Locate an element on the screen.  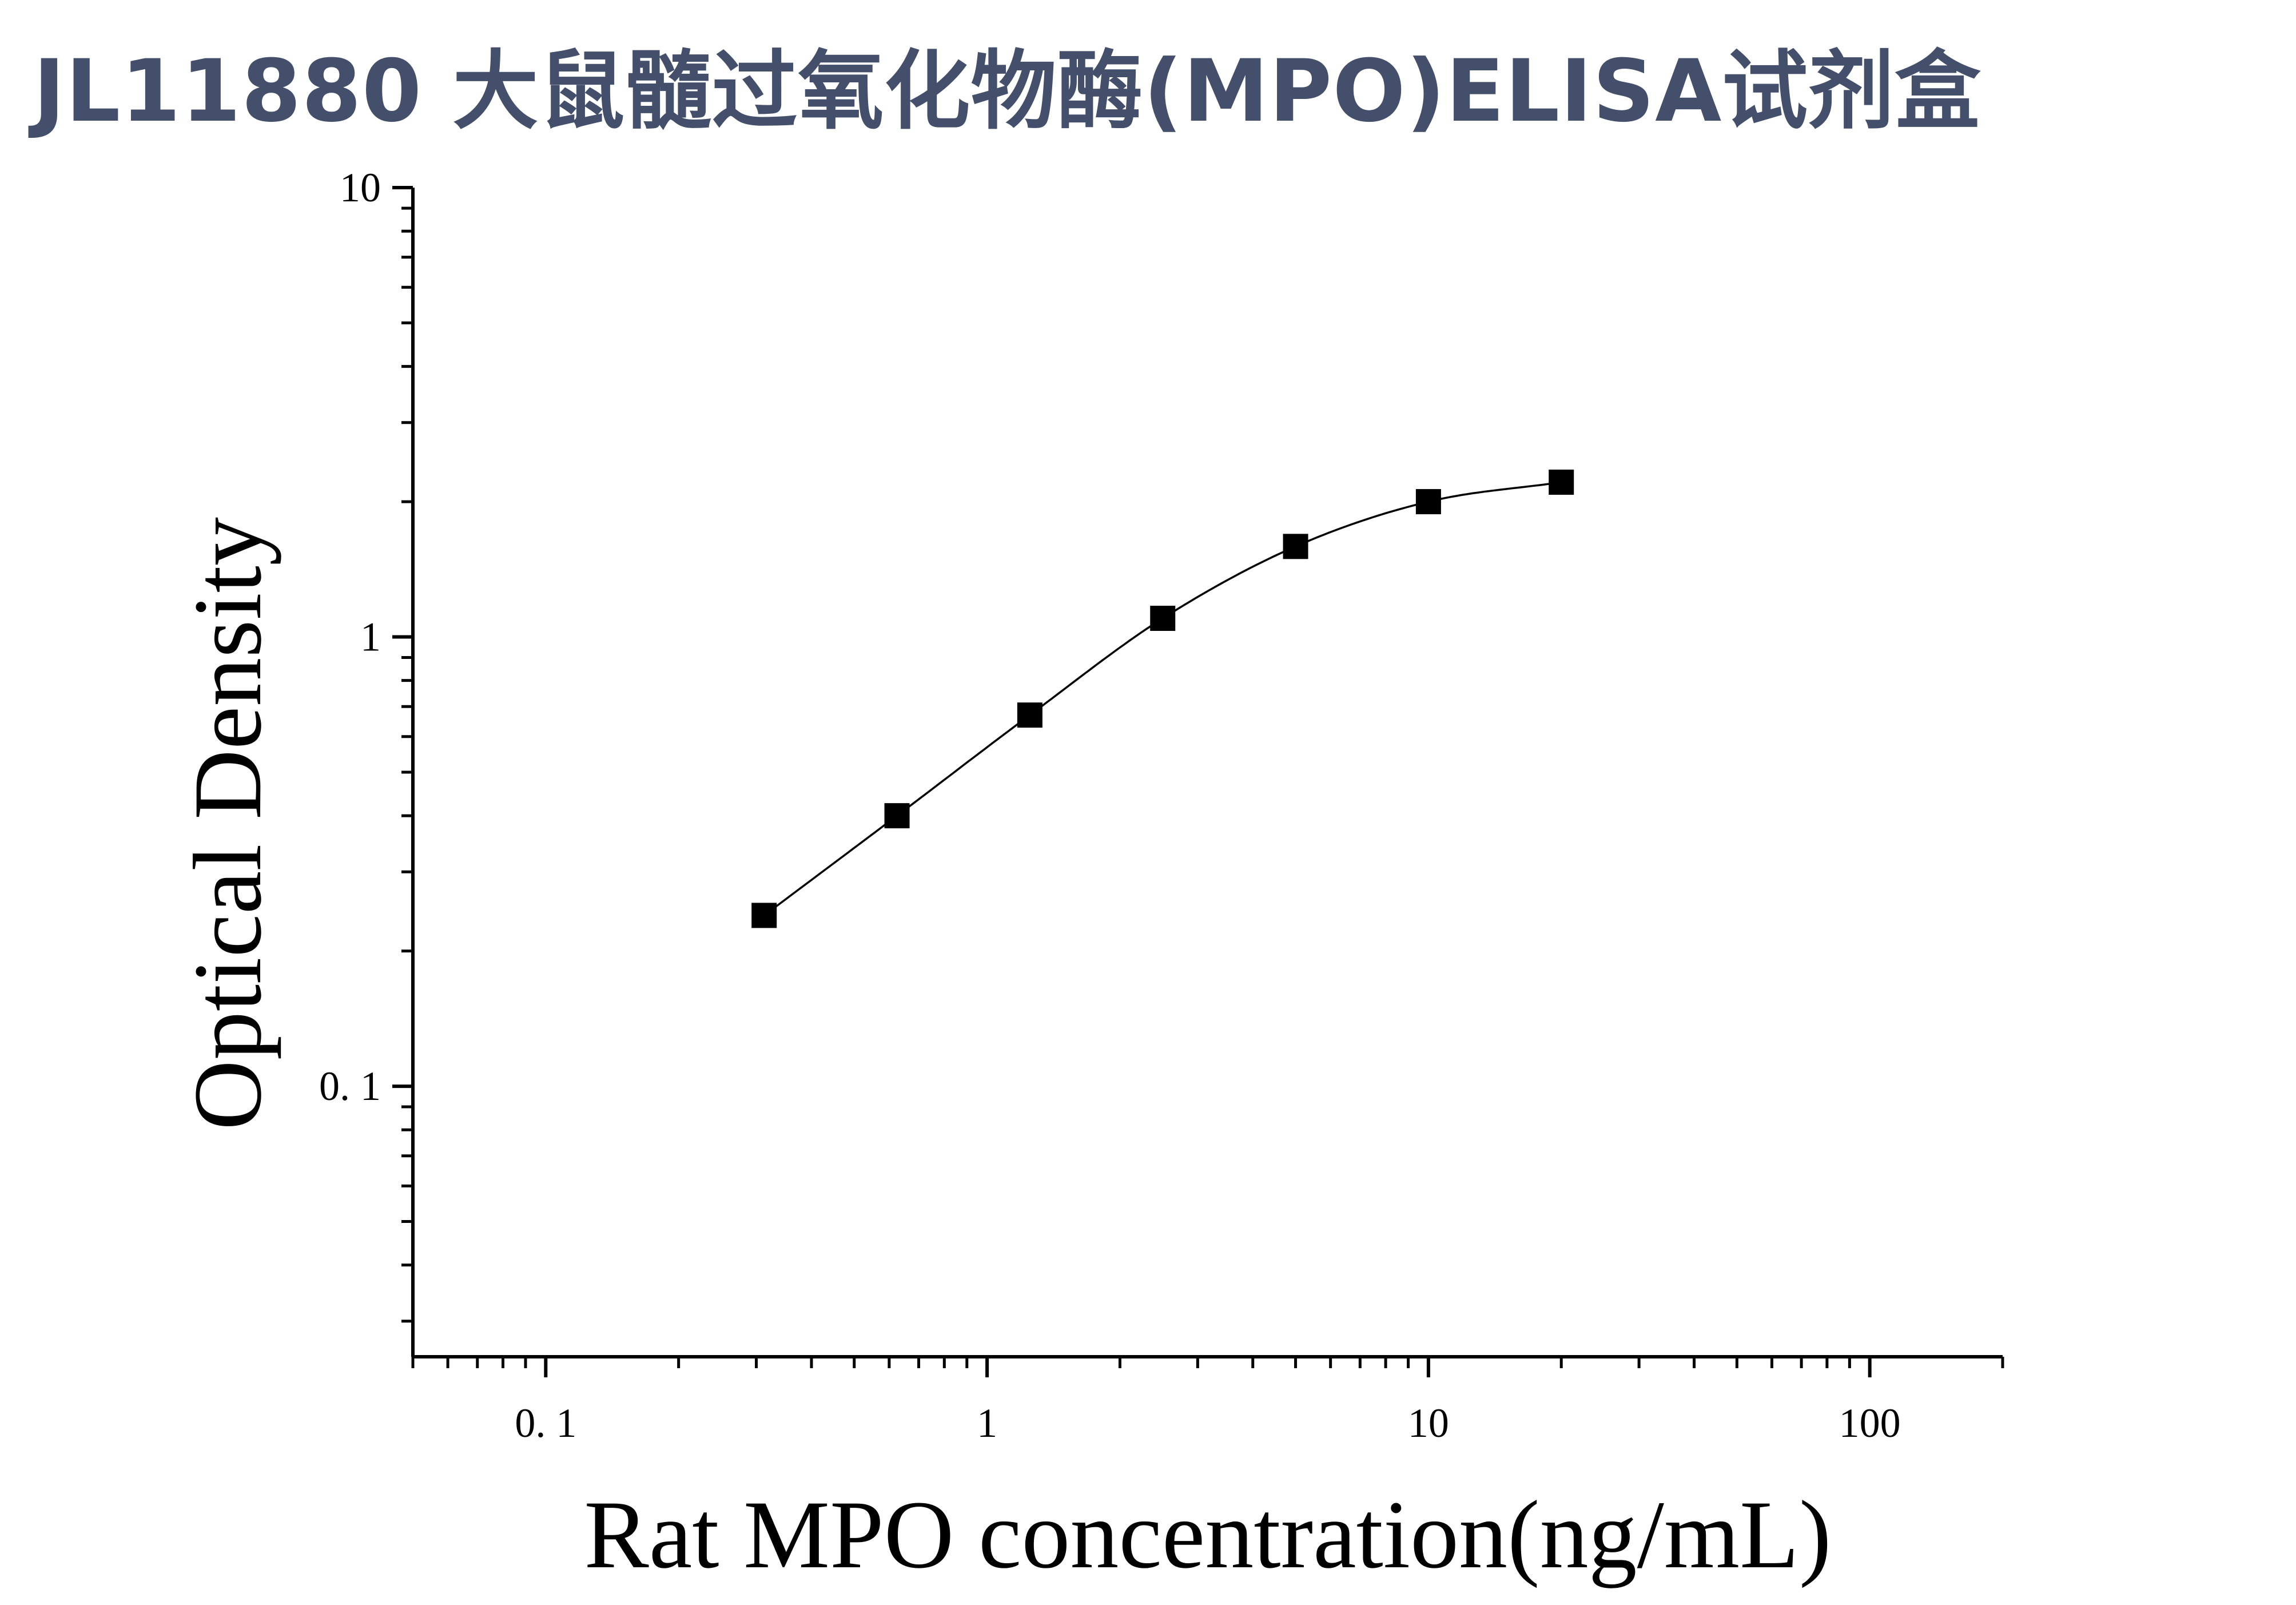
x-tick-label: 10 is located at coordinates (1428, 1423).